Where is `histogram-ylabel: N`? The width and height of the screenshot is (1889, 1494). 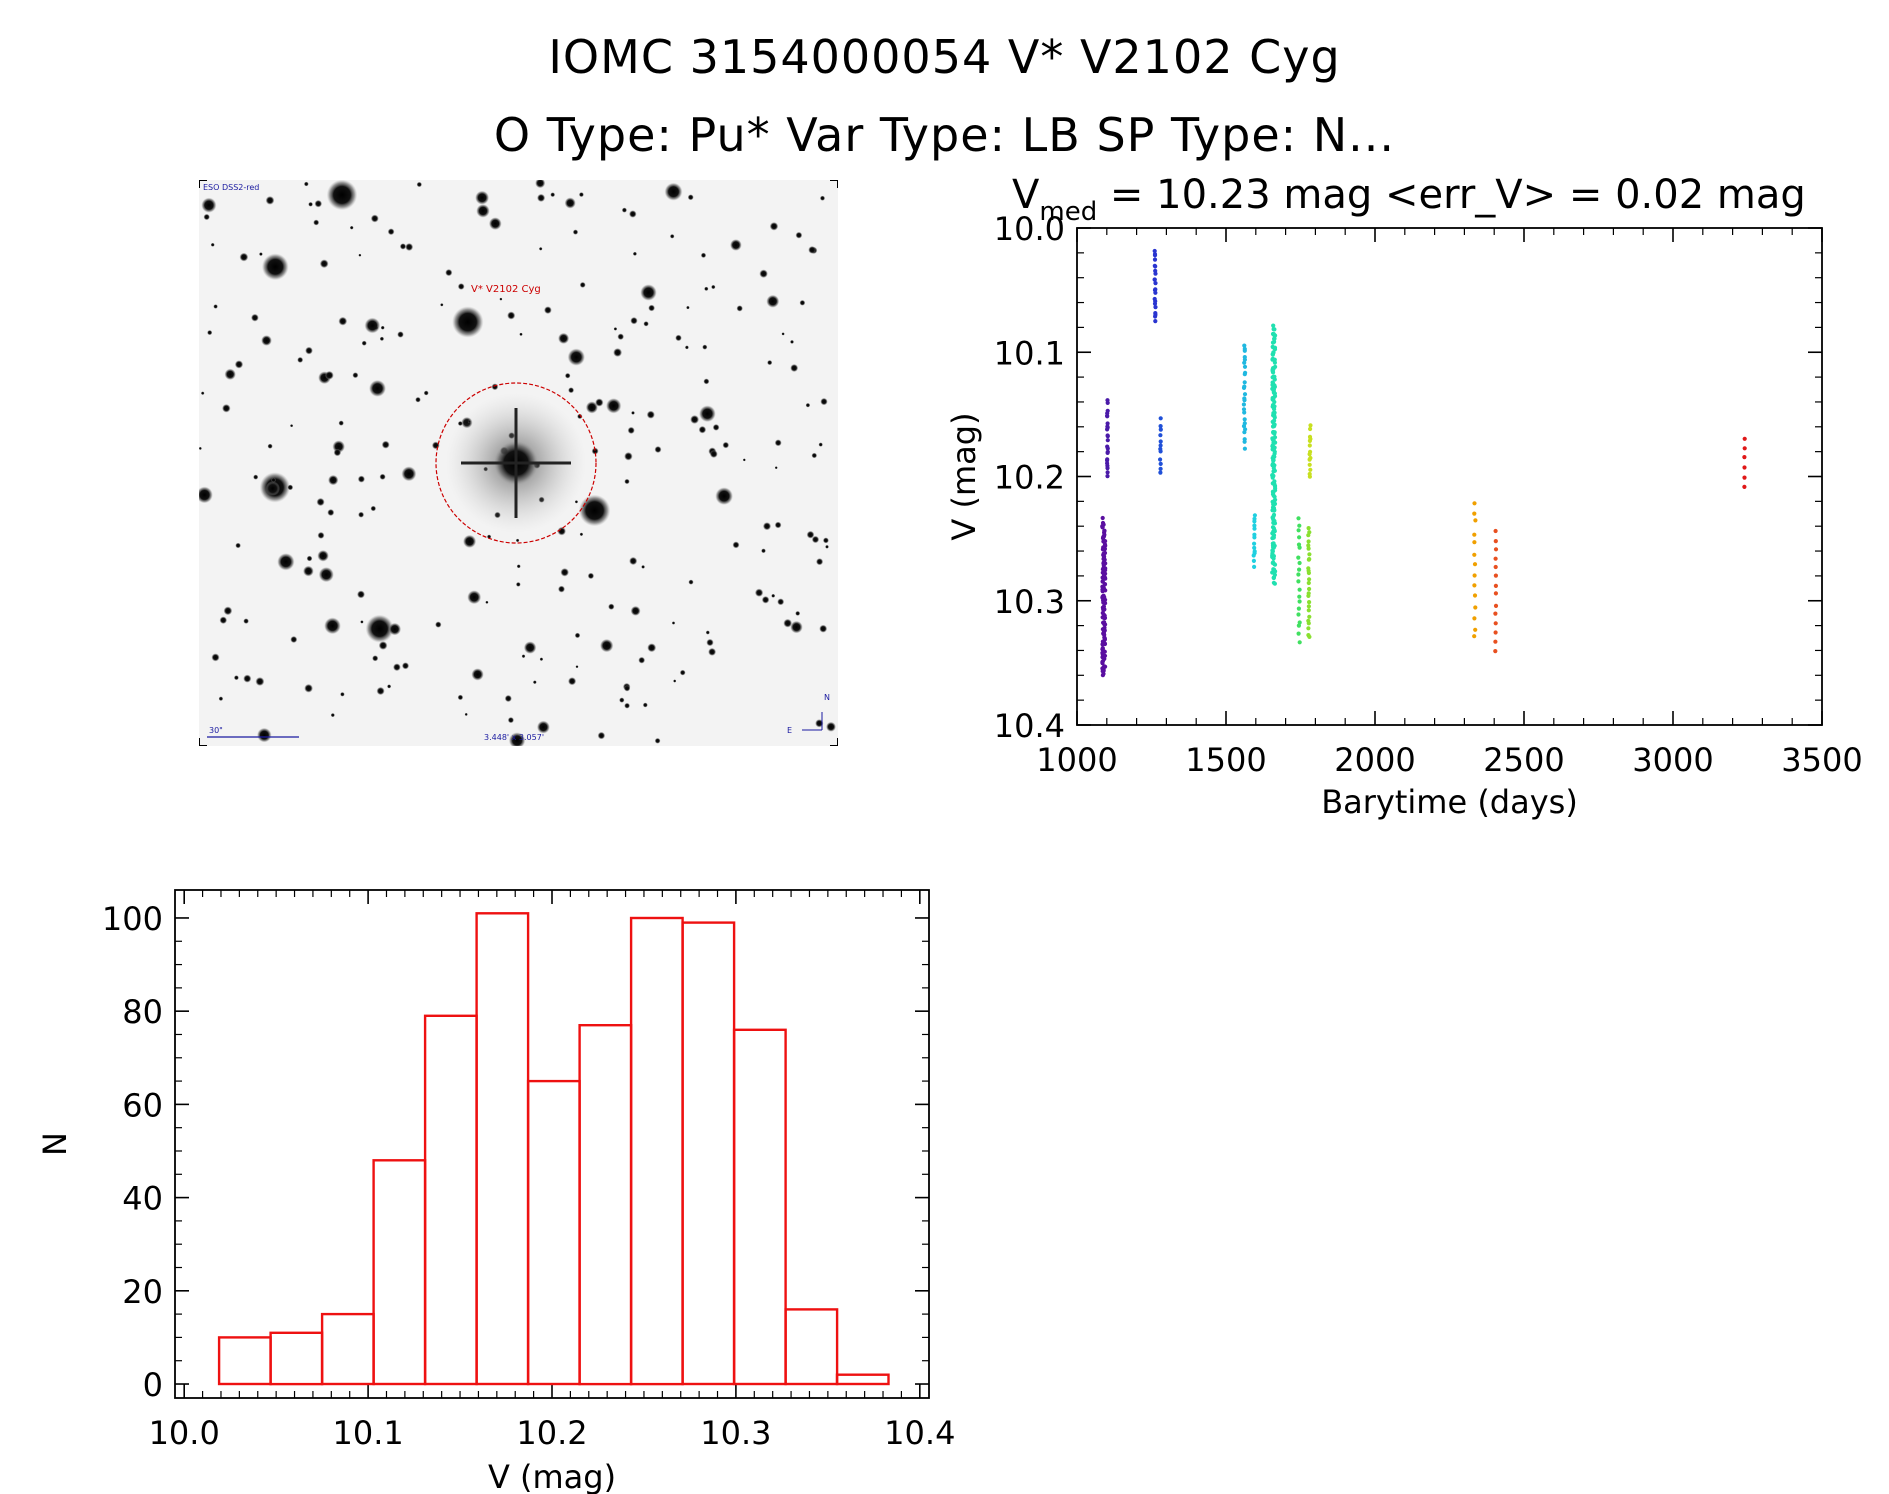
histogram-ylabel: N is located at coordinates (55, 1144).